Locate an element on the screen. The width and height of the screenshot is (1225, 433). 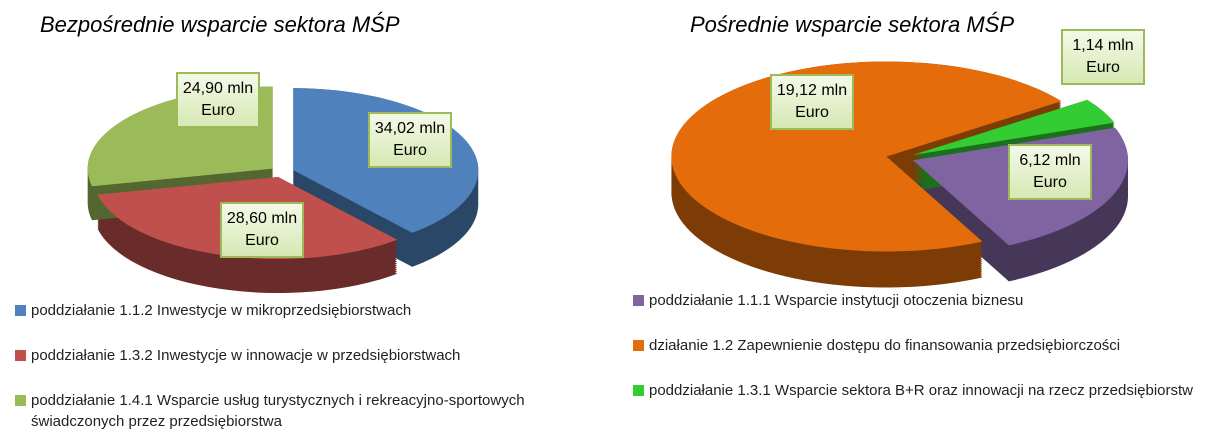
chart-title: Pośrednie wsparcie sektora MŚP is located at coordinates (852, 24).